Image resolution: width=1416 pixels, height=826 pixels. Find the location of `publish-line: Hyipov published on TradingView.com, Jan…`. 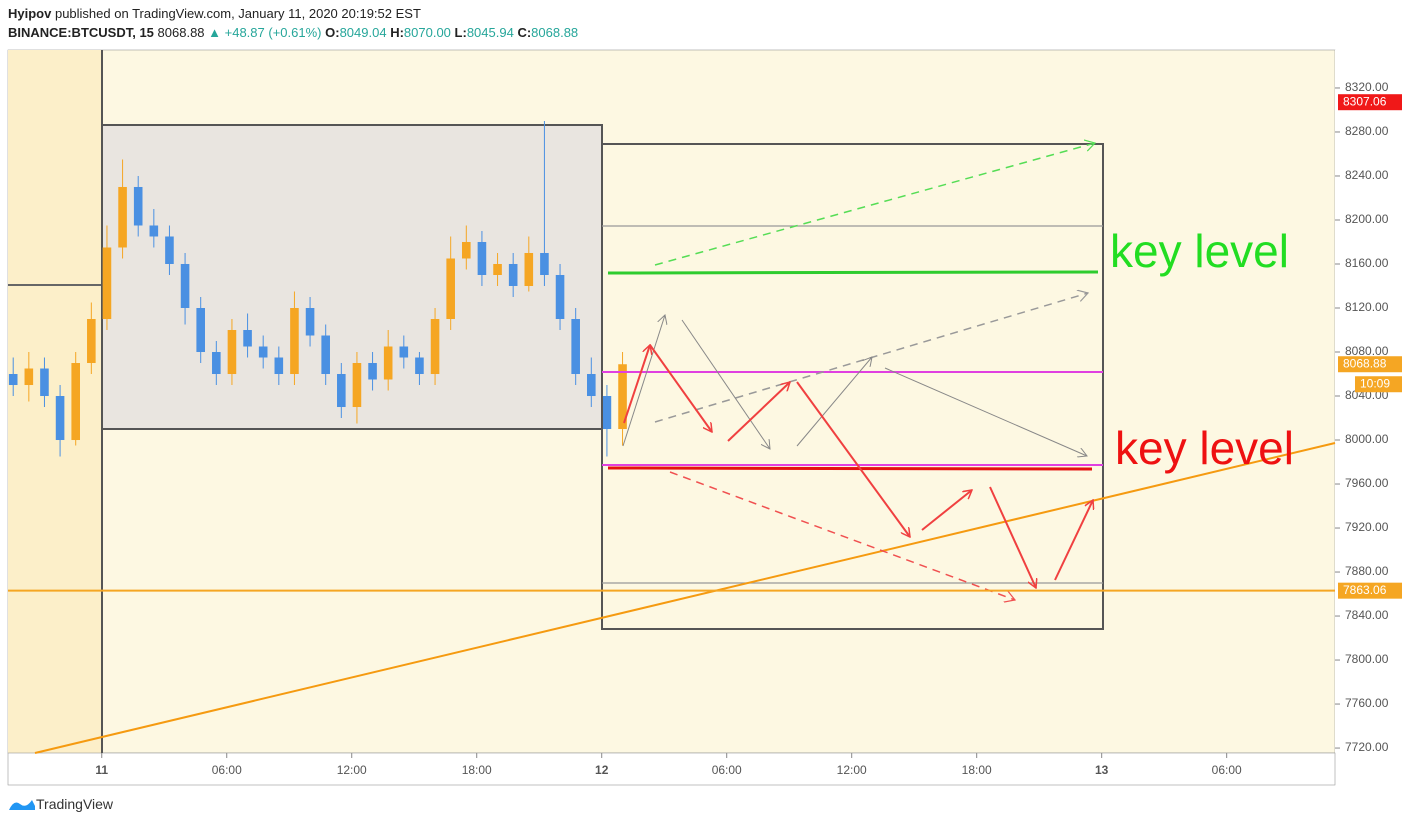

publish-line: Hyipov published on TradingView.com, Jan… is located at coordinates (214, 13).